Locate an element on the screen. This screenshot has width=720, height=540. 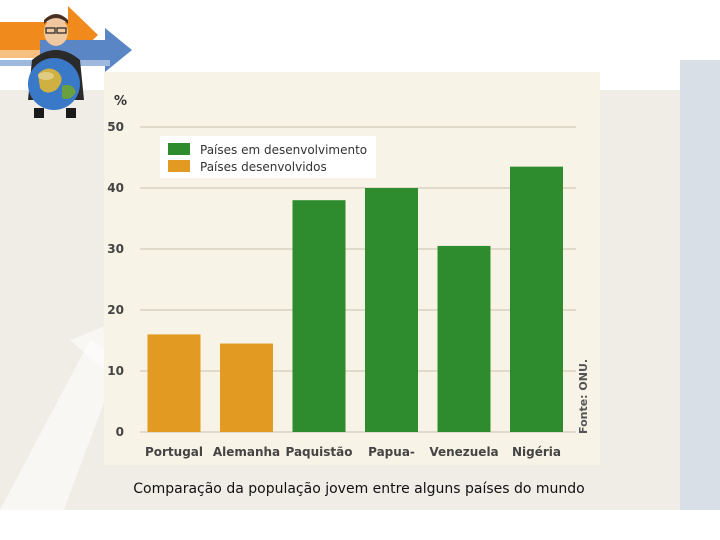
bar-portugal is located at coordinates (174, 383).